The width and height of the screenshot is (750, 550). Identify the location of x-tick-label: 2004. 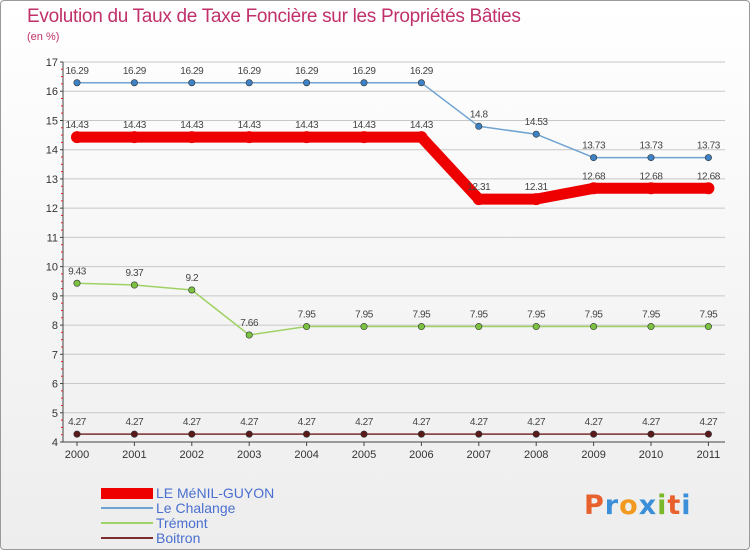
(306, 455).